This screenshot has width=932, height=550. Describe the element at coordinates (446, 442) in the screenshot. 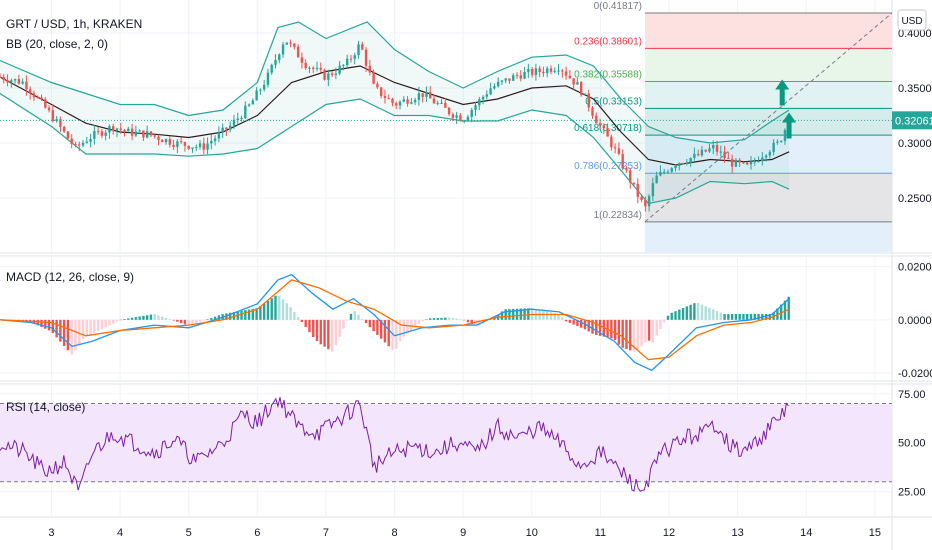

I see `rsi-band-fill` at that location.